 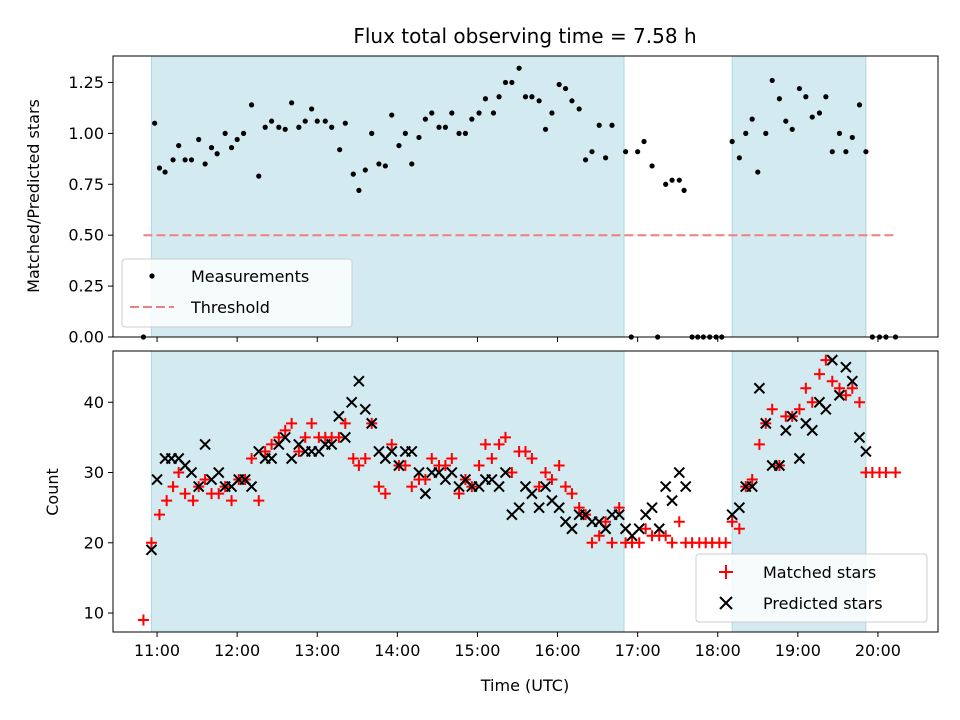 I want to click on bottom-y-ticks: 10 20 30 40, so click(x=98, y=508).